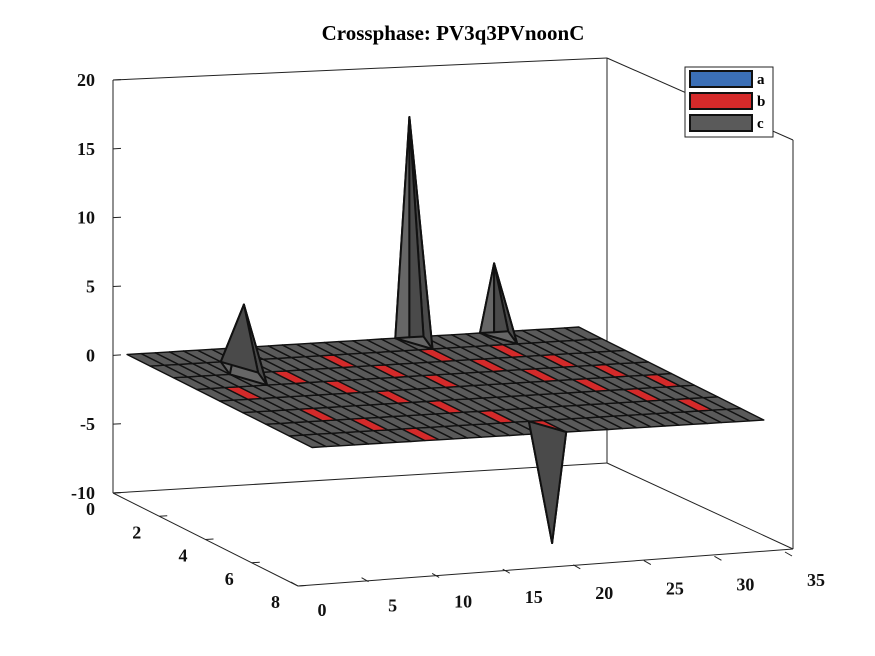 The width and height of the screenshot is (875, 656). What do you see at coordinates (275, 602) in the screenshot?
I see `y-tick-label: 8` at bounding box center [275, 602].